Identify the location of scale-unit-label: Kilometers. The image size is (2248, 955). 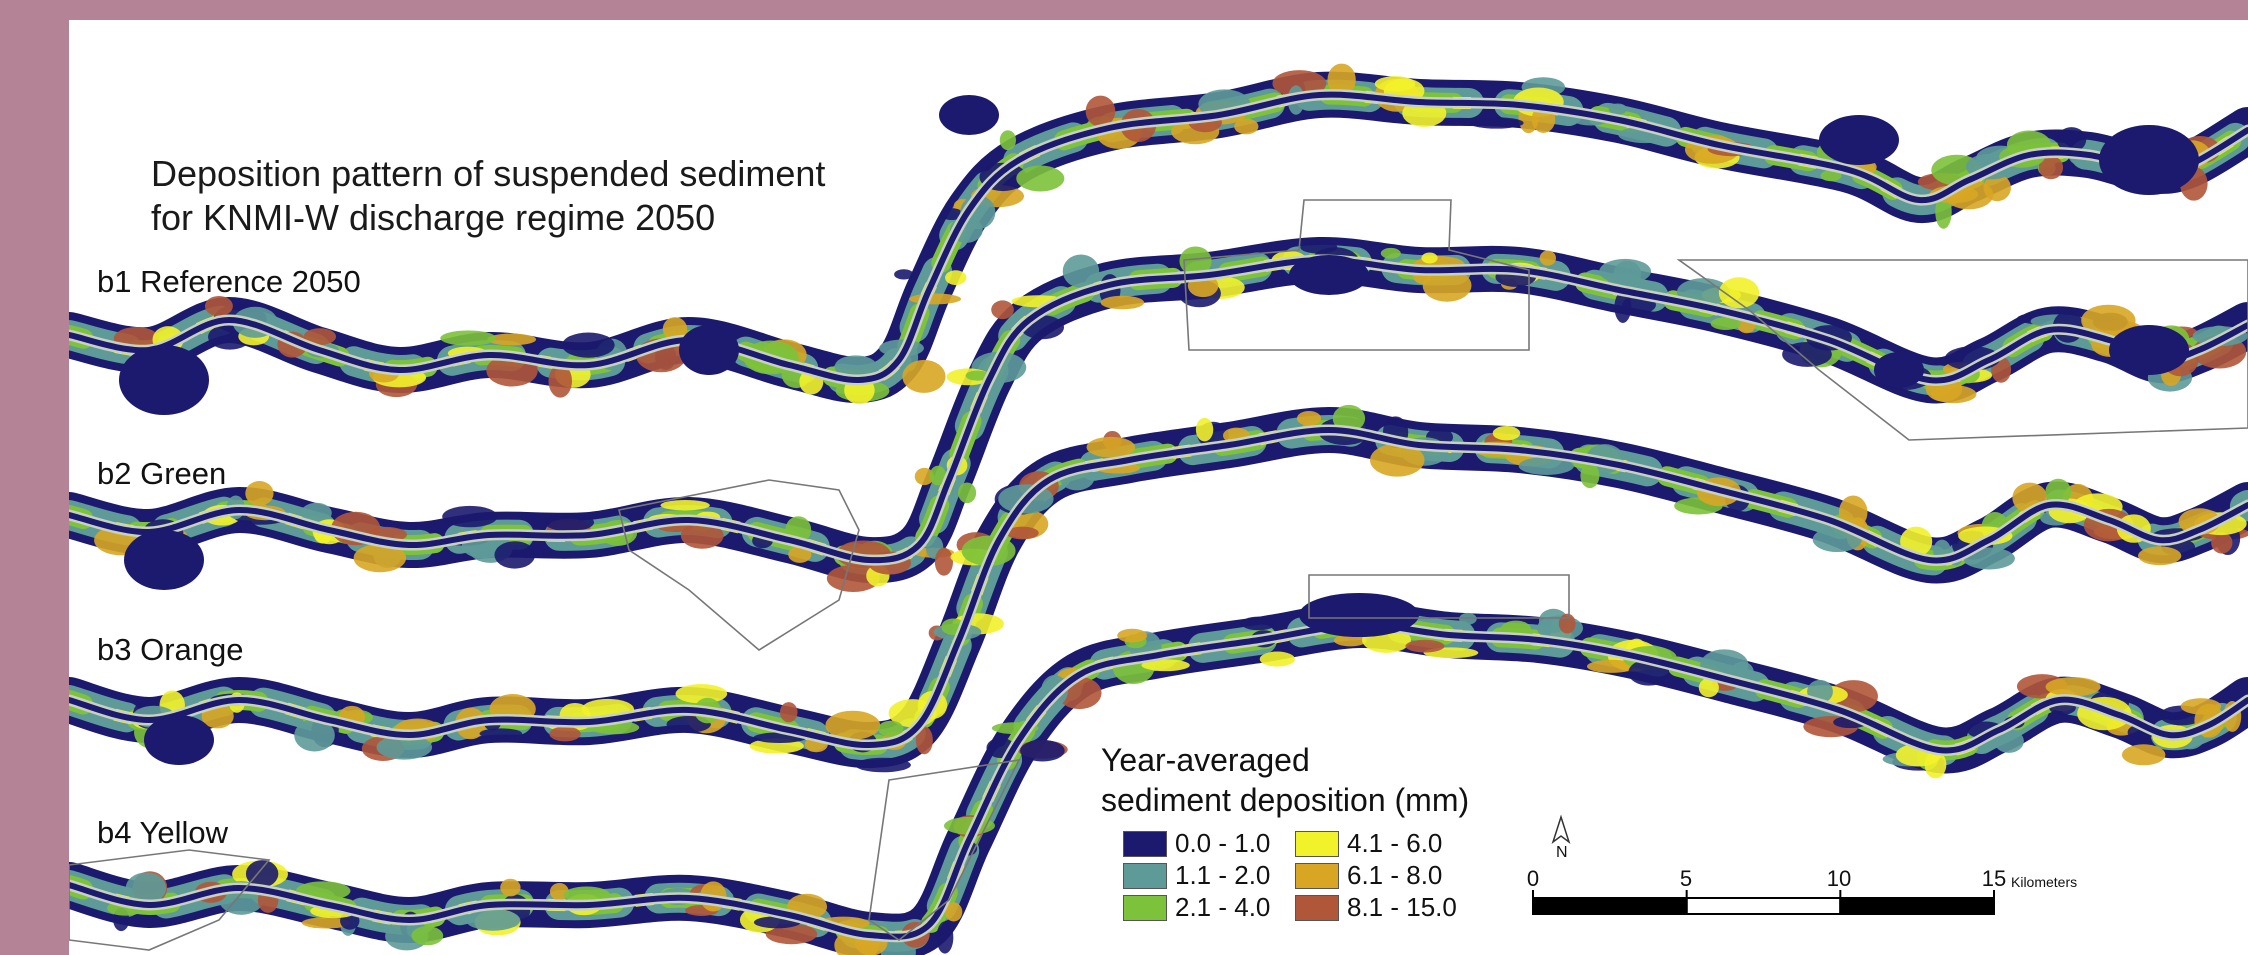
(2044, 882).